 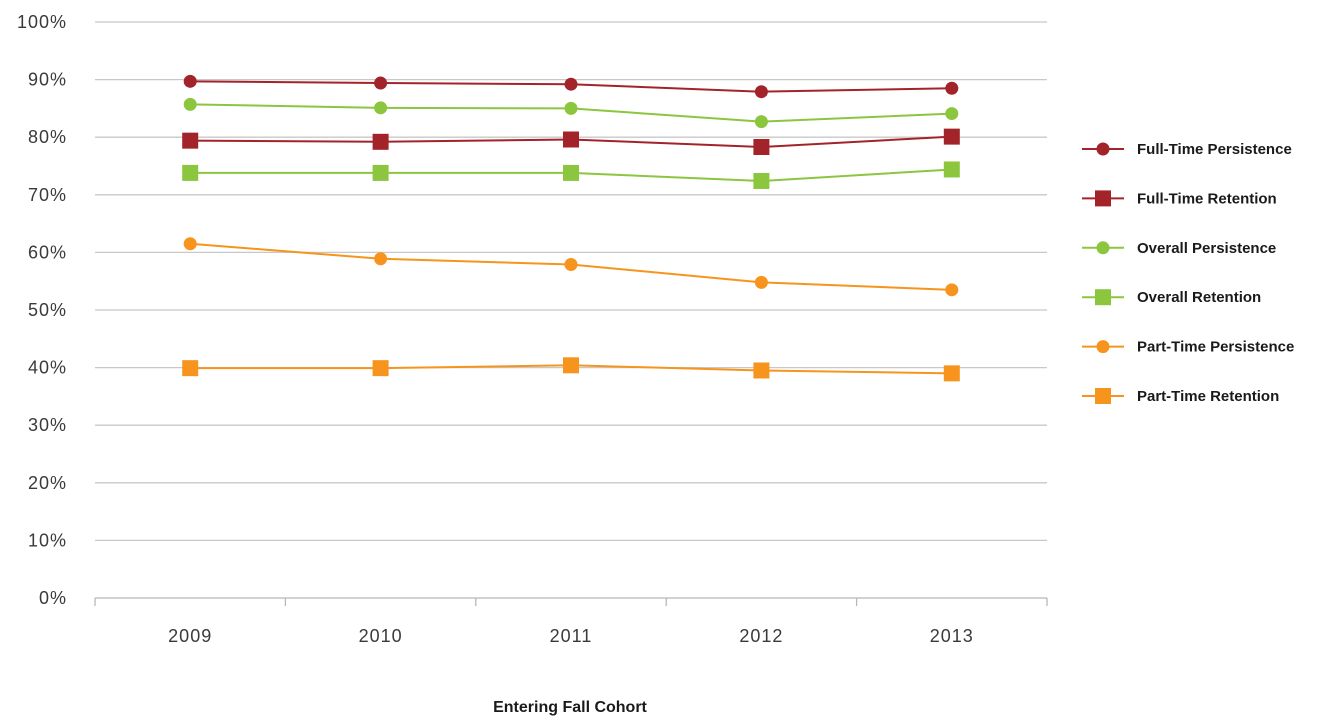 I want to click on y-tick-label: 40%, so click(x=47, y=368).